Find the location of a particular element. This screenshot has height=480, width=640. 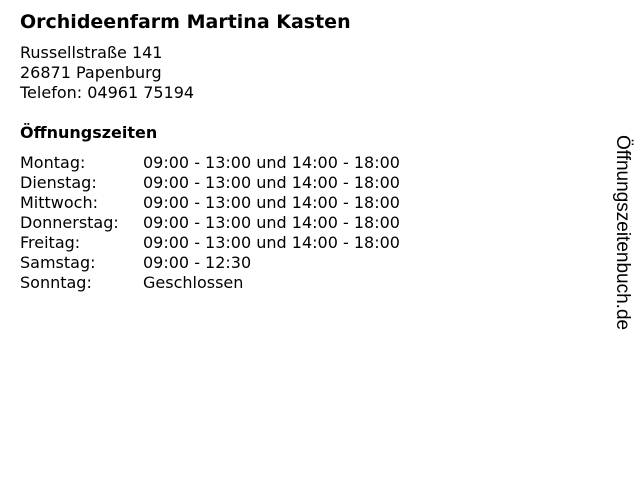

day: Sonntag: is located at coordinates (56, 282).